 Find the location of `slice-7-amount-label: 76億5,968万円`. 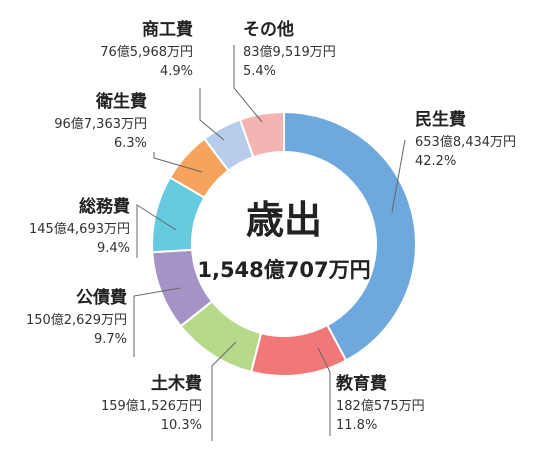

slice-7-amount-label: 76億5,968万円 is located at coordinates (146, 52).